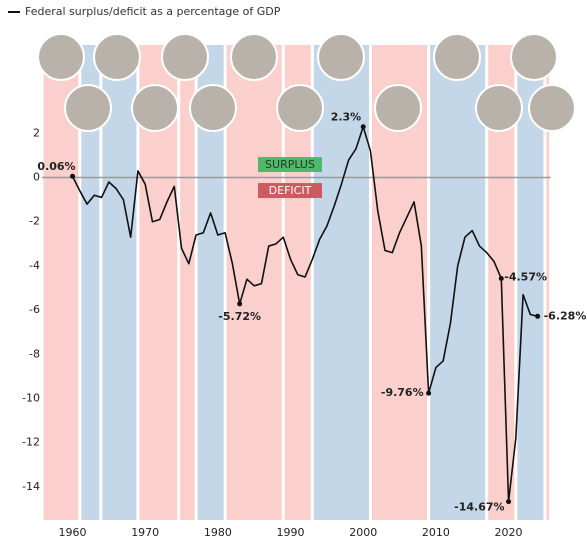  Describe the element at coordinates (34, 265) in the screenshot. I see `y-tick-label: -4` at that location.